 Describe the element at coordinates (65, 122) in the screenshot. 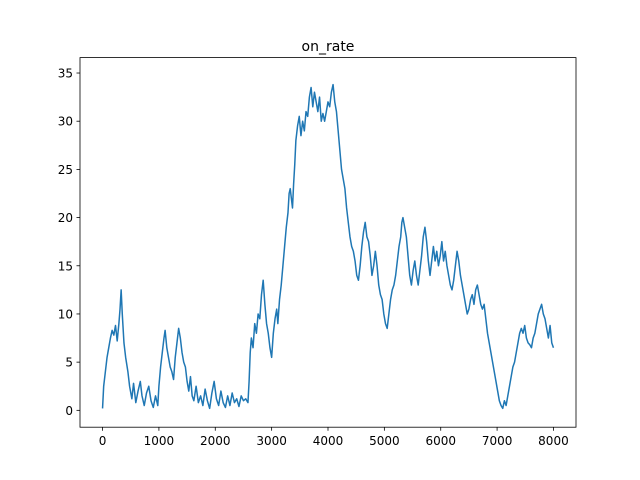

I see `y-tick-label: 30` at that location.